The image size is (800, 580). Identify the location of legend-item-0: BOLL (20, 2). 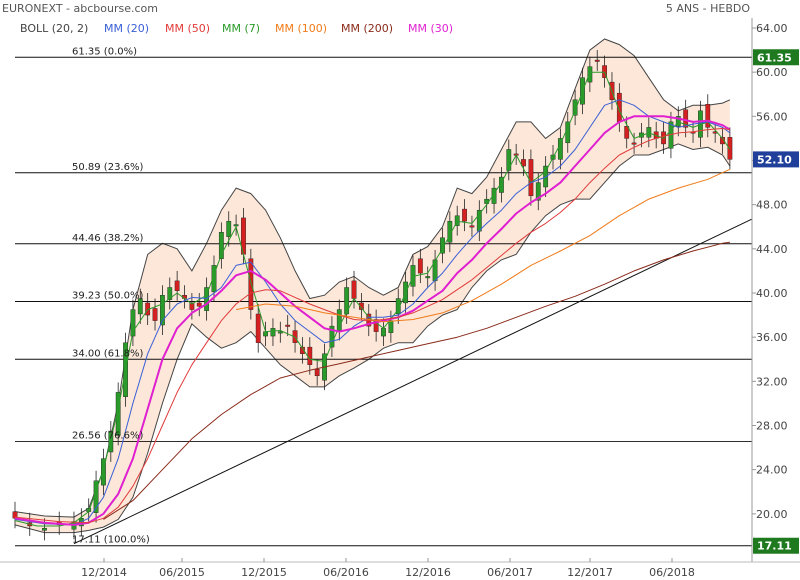
(54, 28).